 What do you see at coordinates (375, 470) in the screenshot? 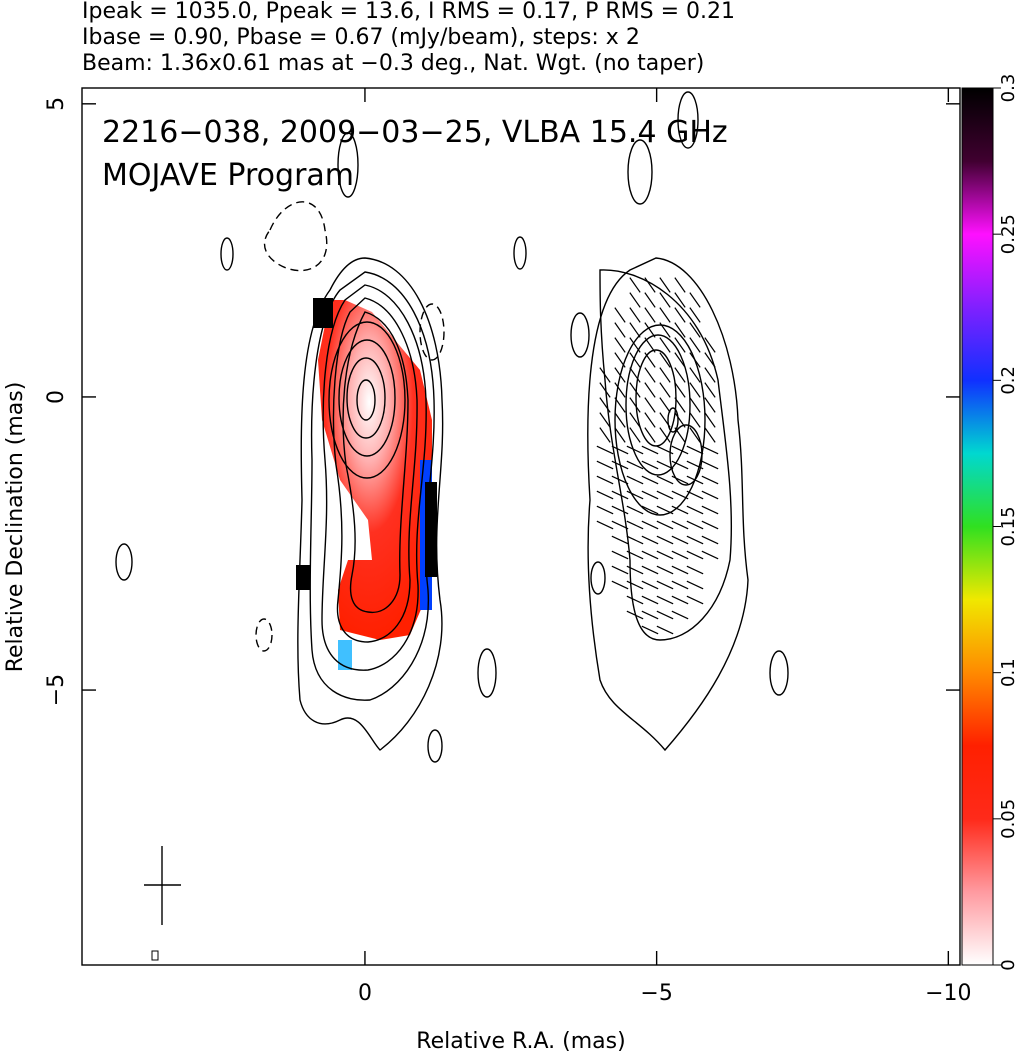
I see `fractional-polarization` at bounding box center [375, 470].